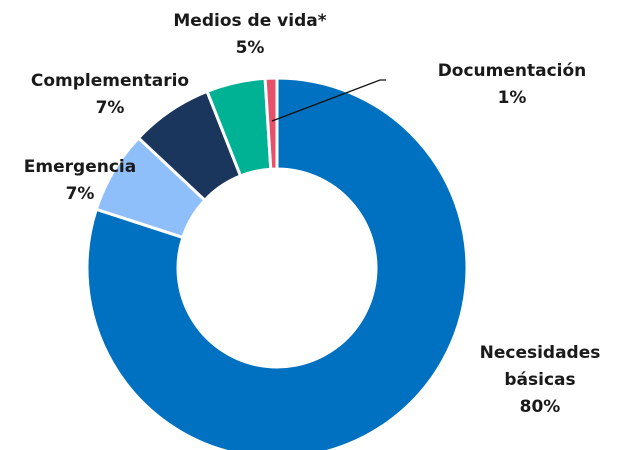 This screenshot has height=450, width=627. What do you see at coordinates (271, 123) in the screenshot?
I see `slice` at bounding box center [271, 123].